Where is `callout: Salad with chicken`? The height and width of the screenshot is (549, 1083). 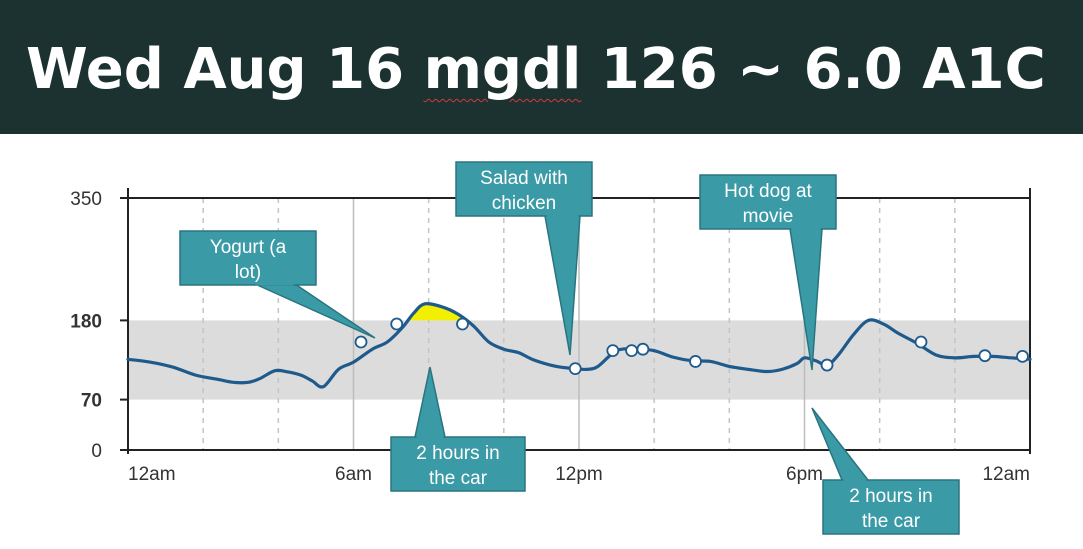 callout: Salad with chicken is located at coordinates (524, 258).